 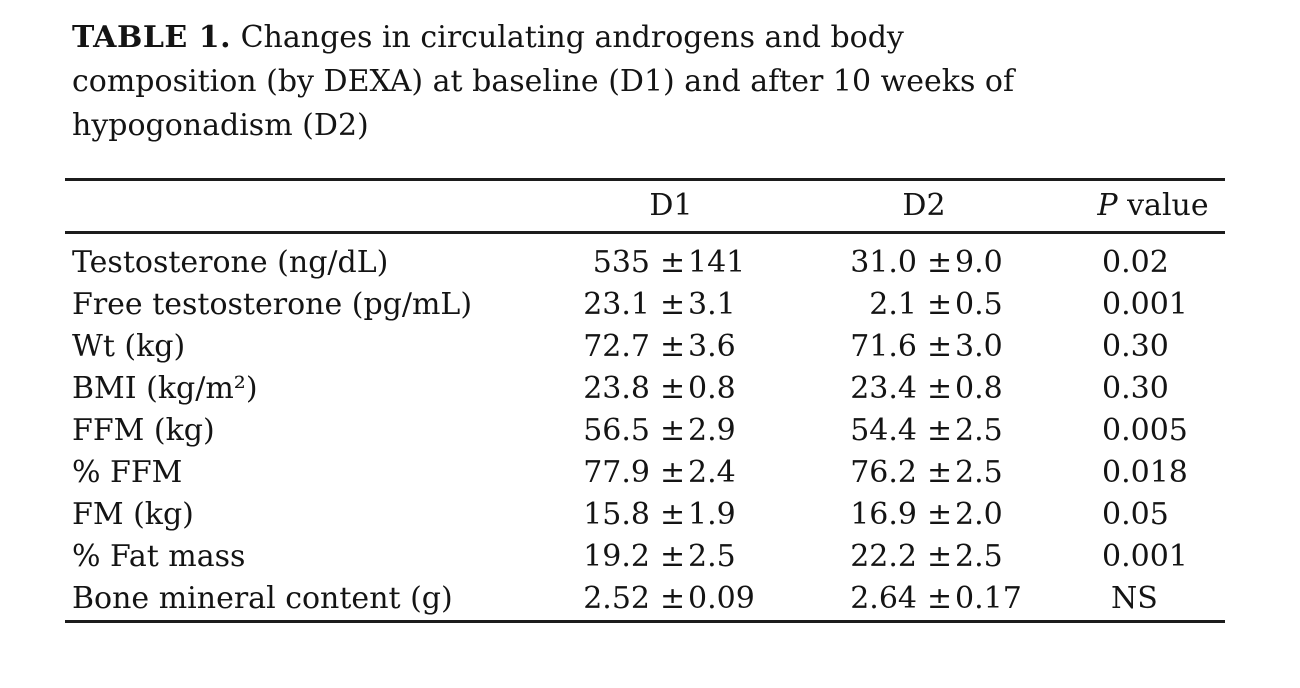 What do you see at coordinates (883, 346) in the screenshot?
I see `d2-mean: 71.6` at bounding box center [883, 346].